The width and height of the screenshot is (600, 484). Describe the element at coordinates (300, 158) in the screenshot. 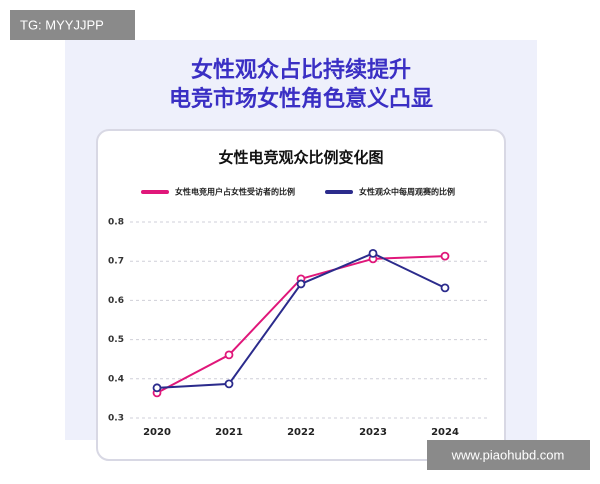

I see `chart-title: 女性电竞观众比例变化图` at that location.